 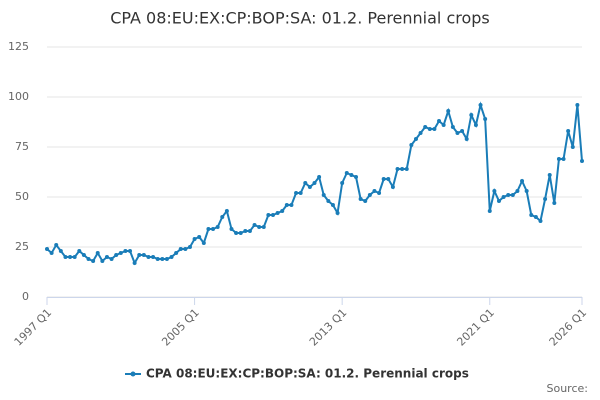 What do you see at coordinates (180, 327) in the screenshot?
I see `x-tick-label: 2005 Q1` at bounding box center [180, 327].